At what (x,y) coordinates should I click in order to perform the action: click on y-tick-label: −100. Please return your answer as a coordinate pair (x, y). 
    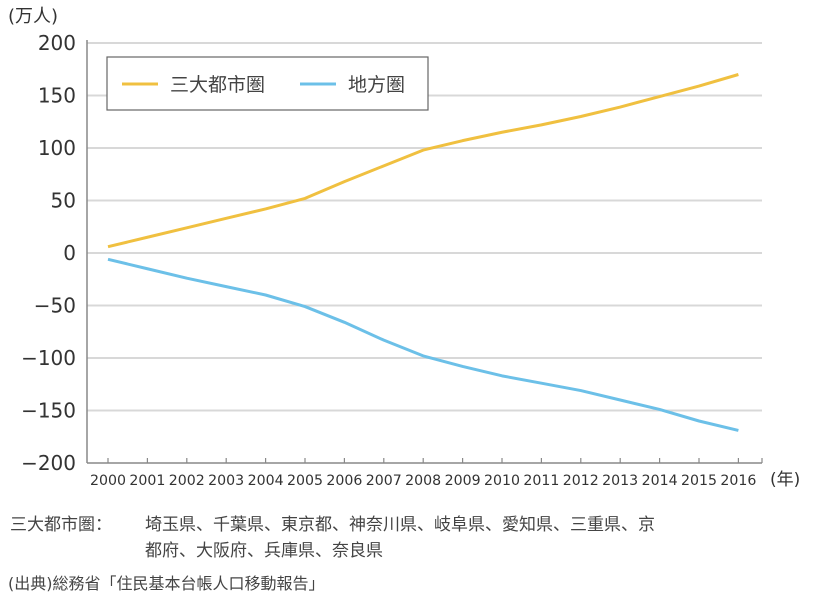
    Looking at the image, I should click on (48, 358).